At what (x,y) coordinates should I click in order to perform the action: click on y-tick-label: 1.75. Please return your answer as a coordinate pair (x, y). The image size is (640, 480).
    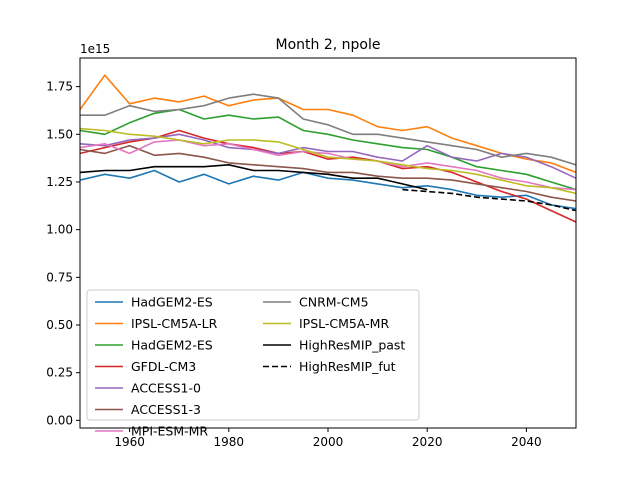
    Looking at the image, I should click on (59, 87).